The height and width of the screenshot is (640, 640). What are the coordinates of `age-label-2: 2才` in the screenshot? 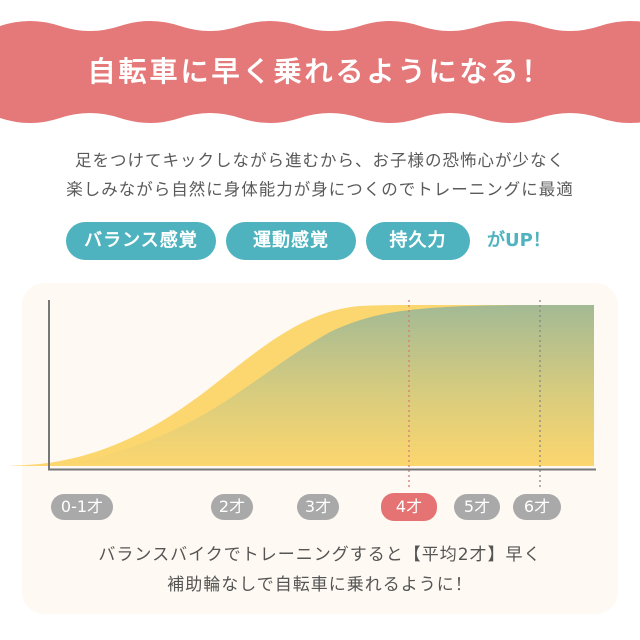 It's located at (232, 507).